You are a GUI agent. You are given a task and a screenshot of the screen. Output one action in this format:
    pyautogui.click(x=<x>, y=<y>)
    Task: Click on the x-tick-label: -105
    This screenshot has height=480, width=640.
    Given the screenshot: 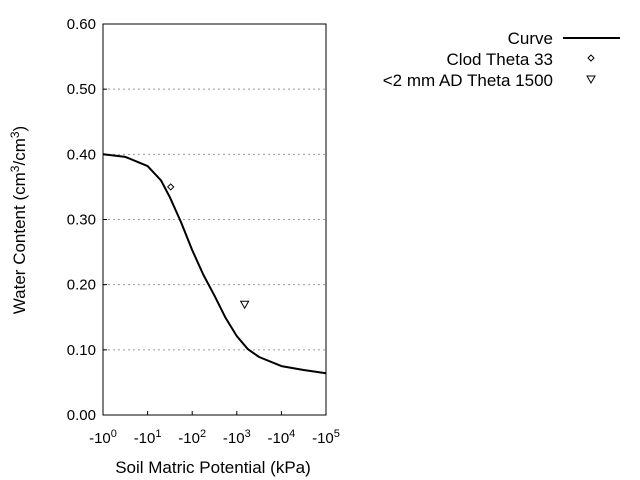 What is the action you would take?
    pyautogui.click(x=326, y=437)
    